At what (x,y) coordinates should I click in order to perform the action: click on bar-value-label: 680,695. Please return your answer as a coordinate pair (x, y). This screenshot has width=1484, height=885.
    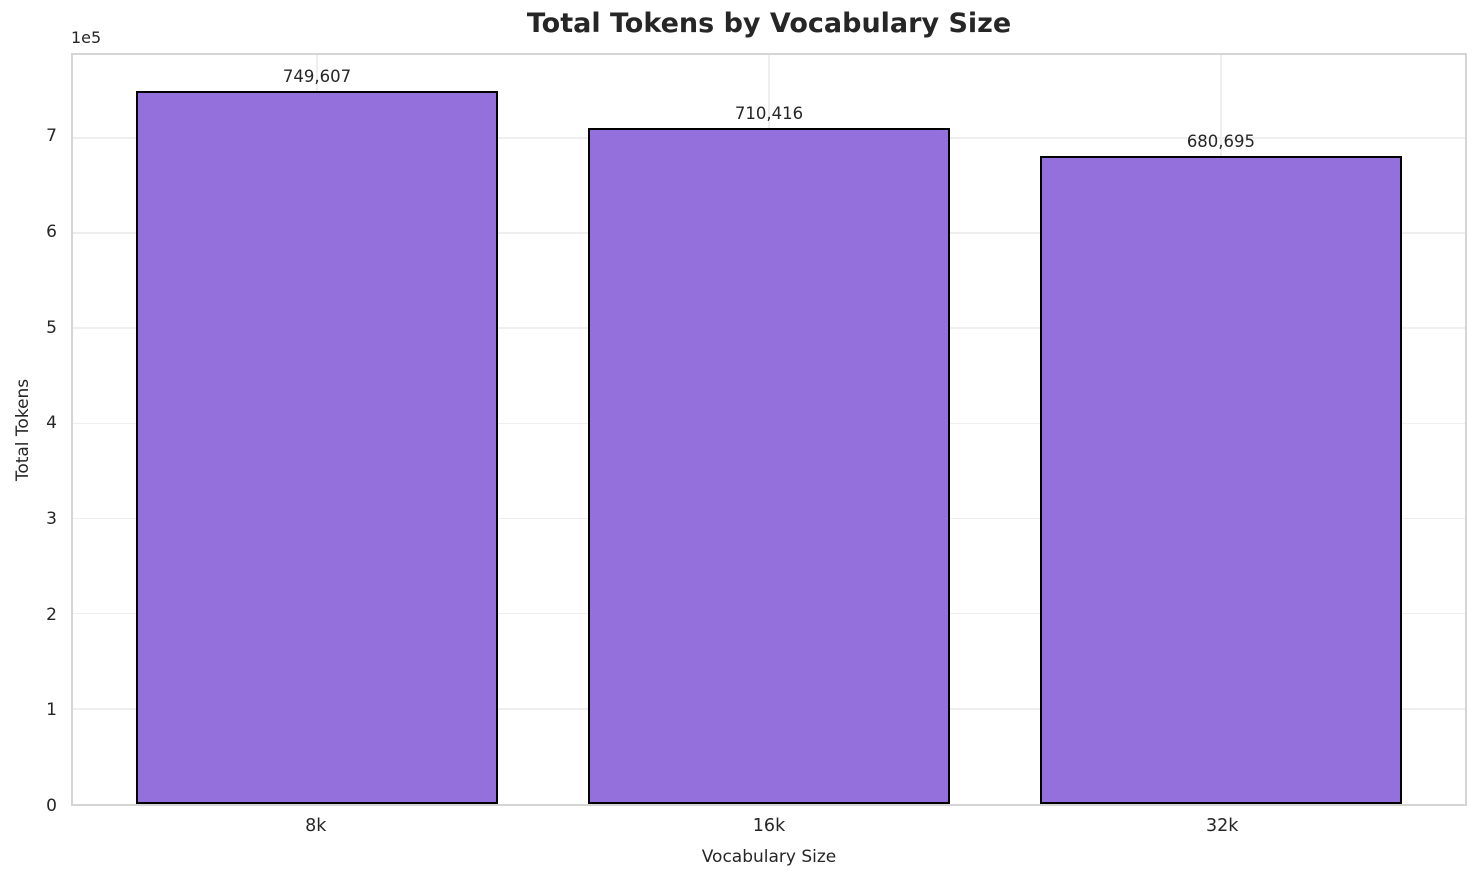
    Looking at the image, I should click on (1221, 142).